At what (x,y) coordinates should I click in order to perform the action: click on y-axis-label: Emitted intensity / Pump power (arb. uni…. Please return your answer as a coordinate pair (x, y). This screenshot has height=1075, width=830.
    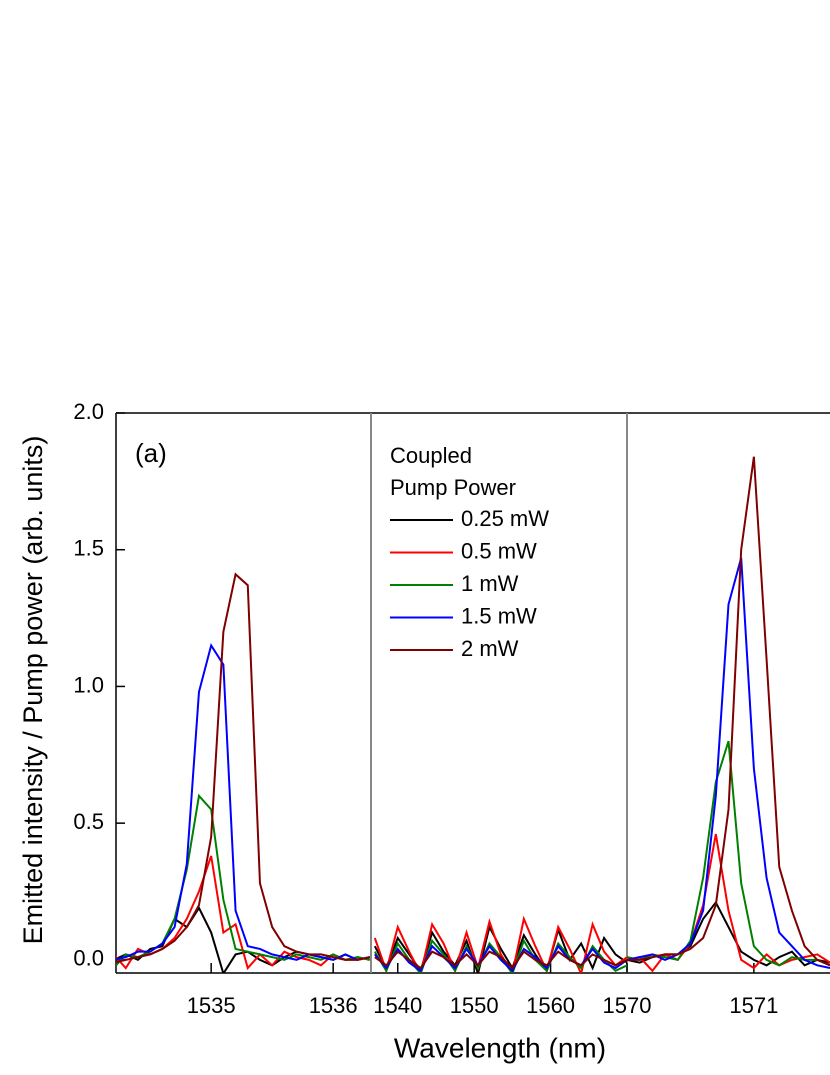
    Looking at the image, I should click on (33, 690).